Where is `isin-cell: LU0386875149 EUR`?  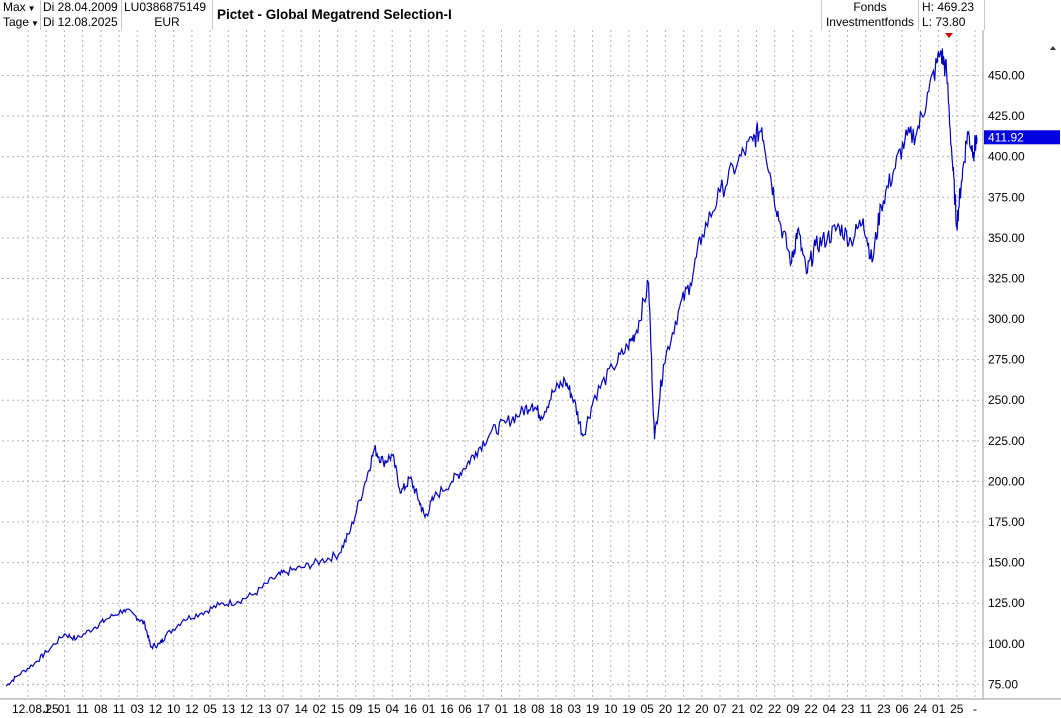
isin-cell: LU0386875149 EUR is located at coordinates (167, 15).